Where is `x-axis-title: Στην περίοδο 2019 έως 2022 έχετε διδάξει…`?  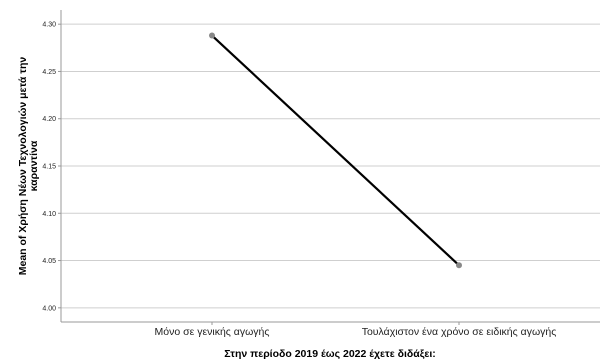
x-axis-title: Στην περίοδο 2019 έως 2022 έχετε διδάξει… is located at coordinates (330, 354).